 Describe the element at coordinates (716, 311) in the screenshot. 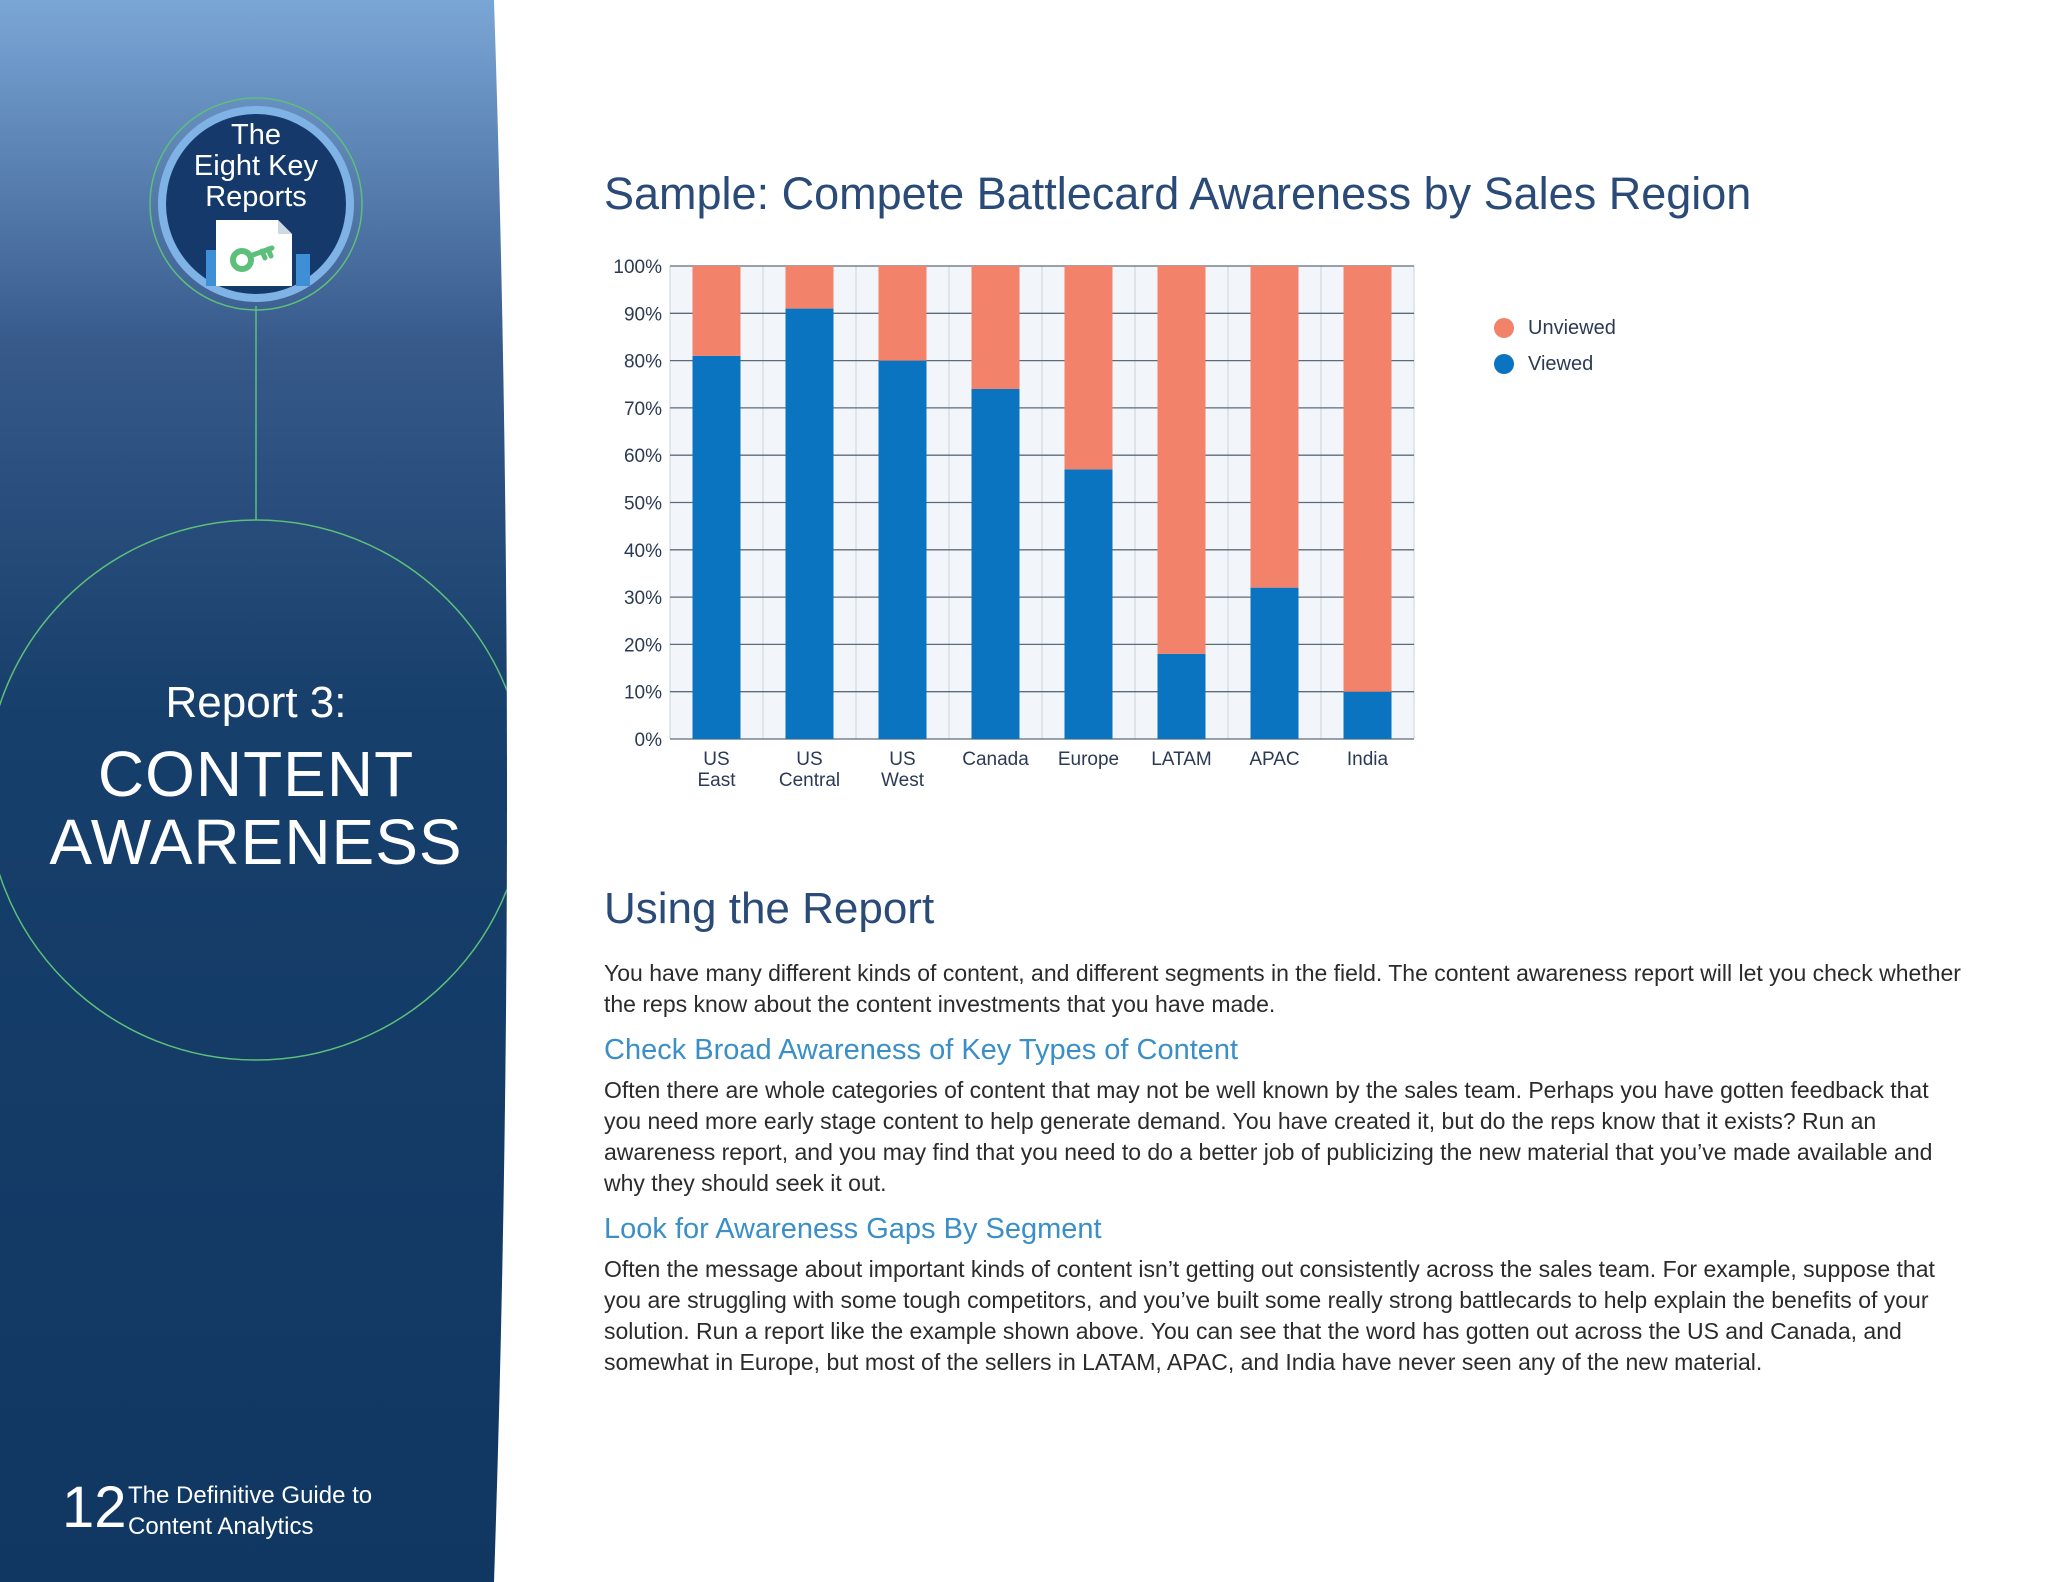

I see `bar-unviewed-us-east` at that location.